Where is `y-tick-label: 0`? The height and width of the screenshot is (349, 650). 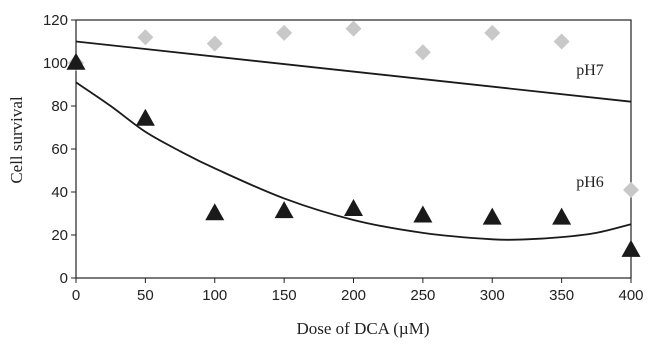 y-tick-label: 0 is located at coordinates (64, 278).